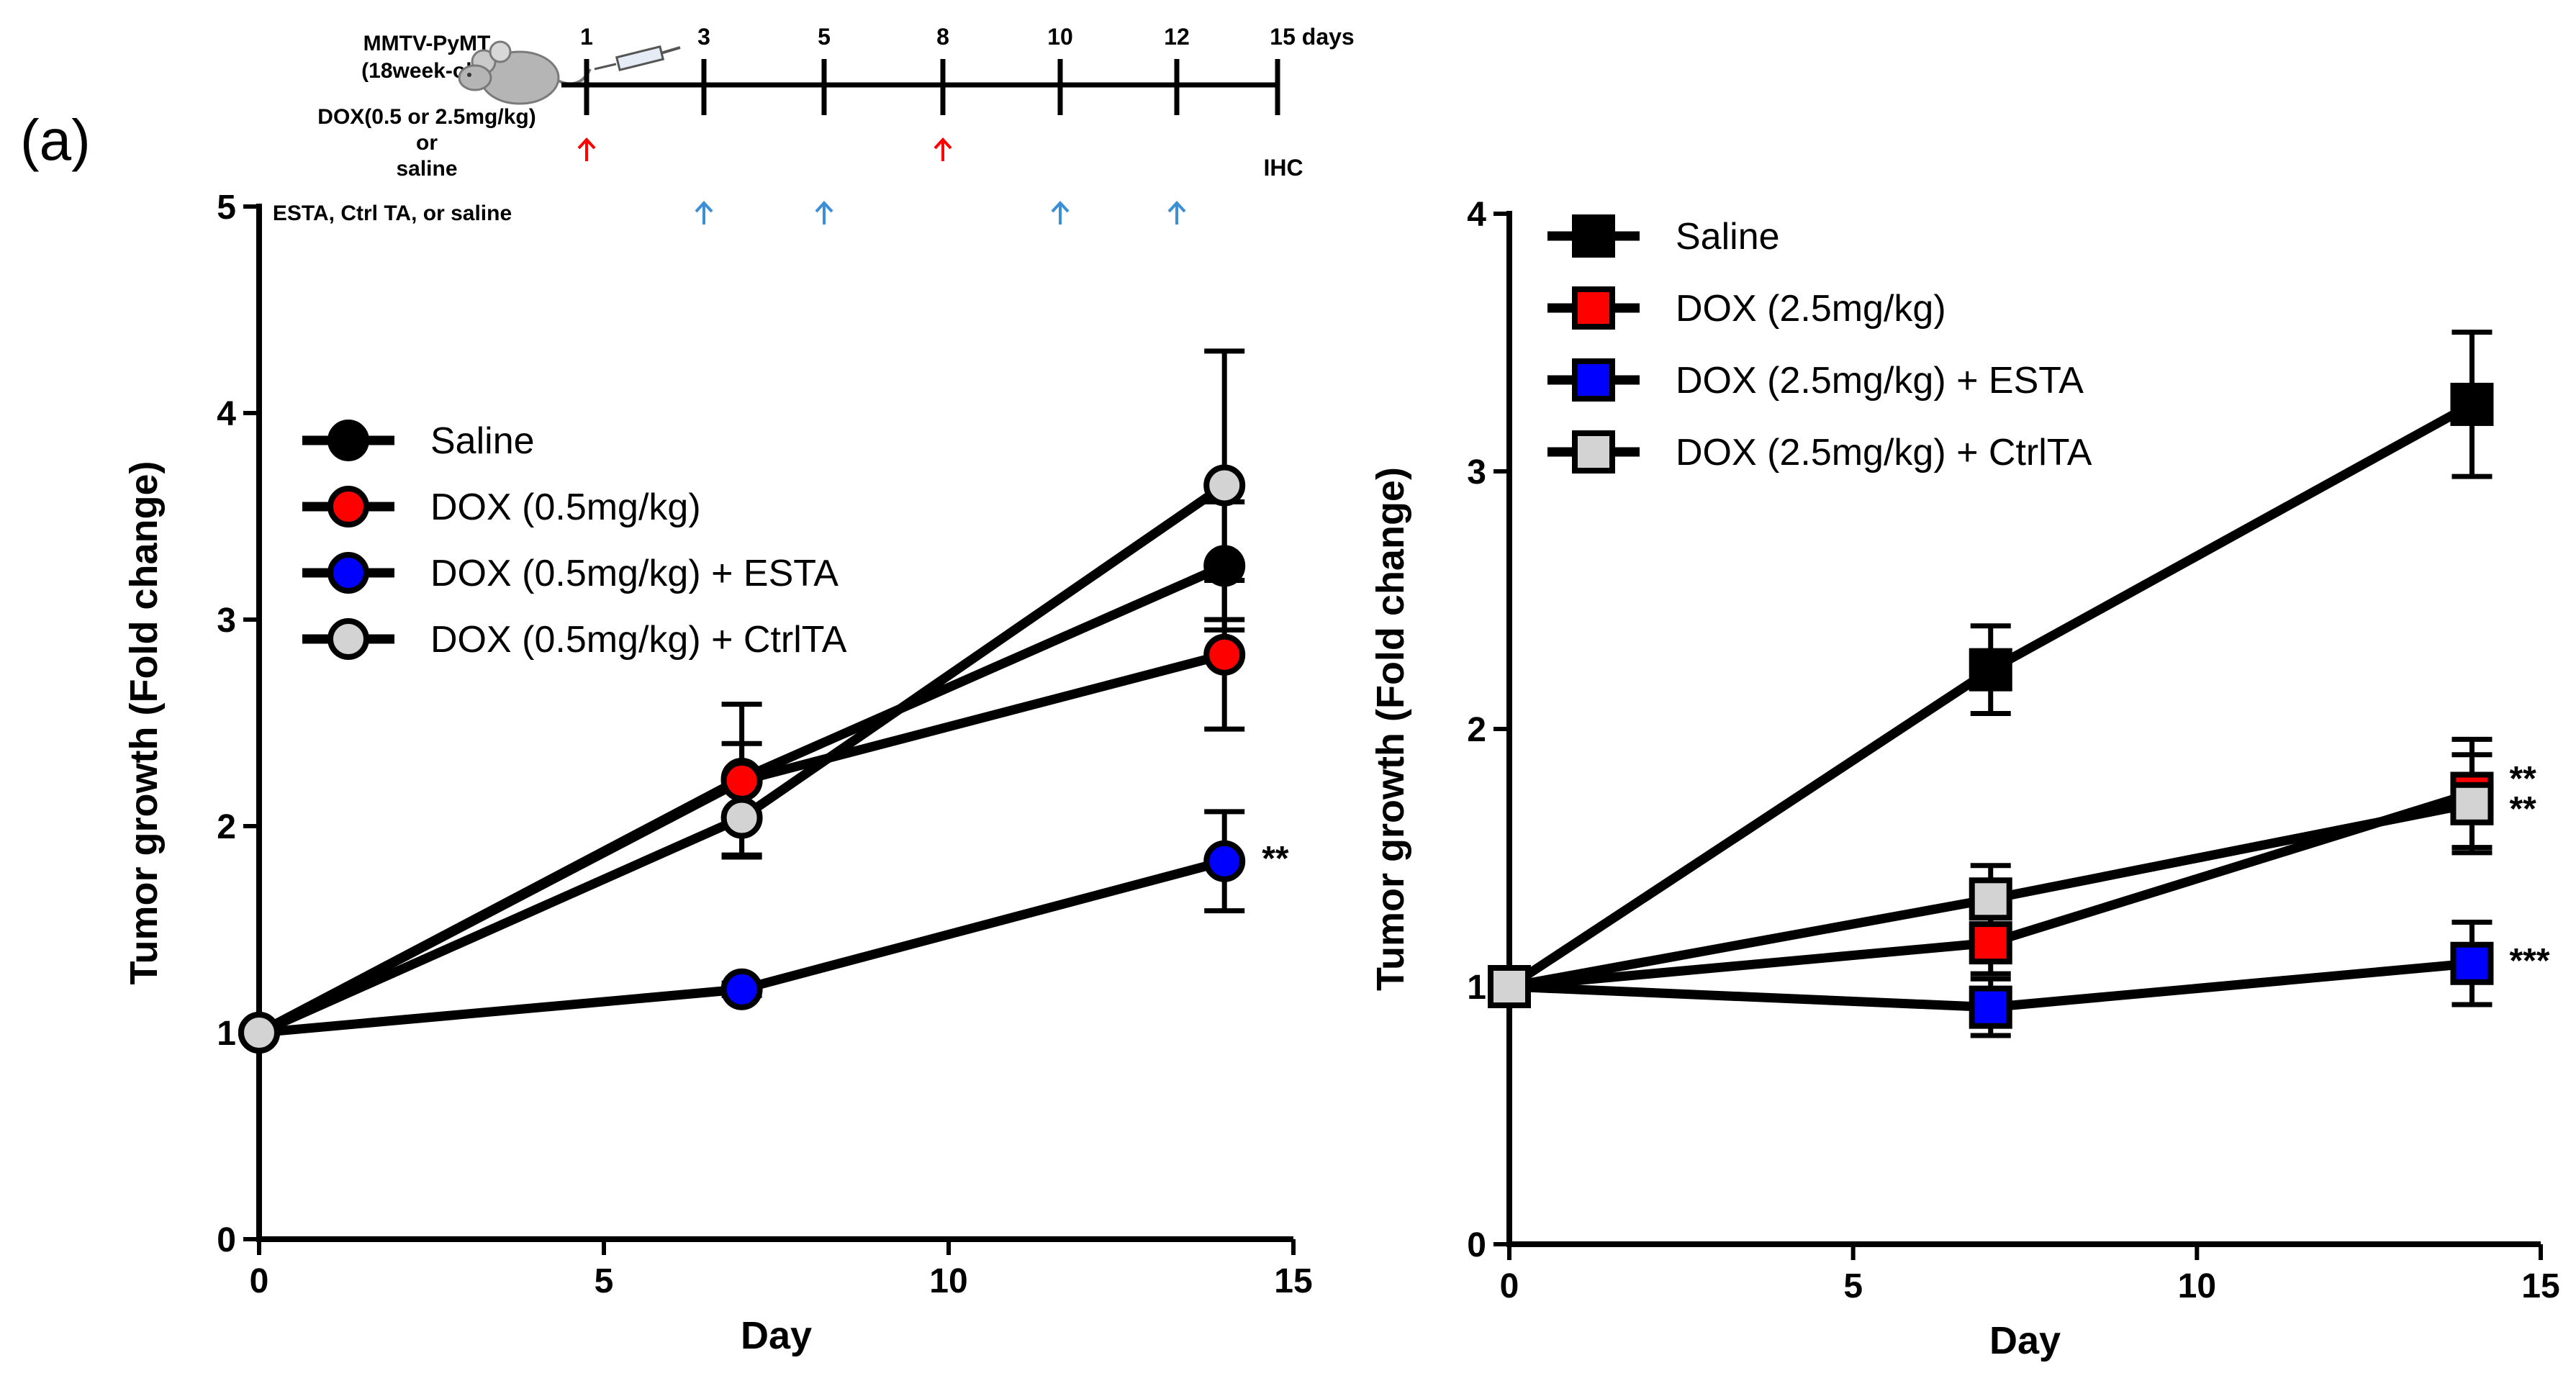 The height and width of the screenshot is (1386, 2576). What do you see at coordinates (586, 37) in the screenshot?
I see `timeline-day-label: 1` at bounding box center [586, 37].